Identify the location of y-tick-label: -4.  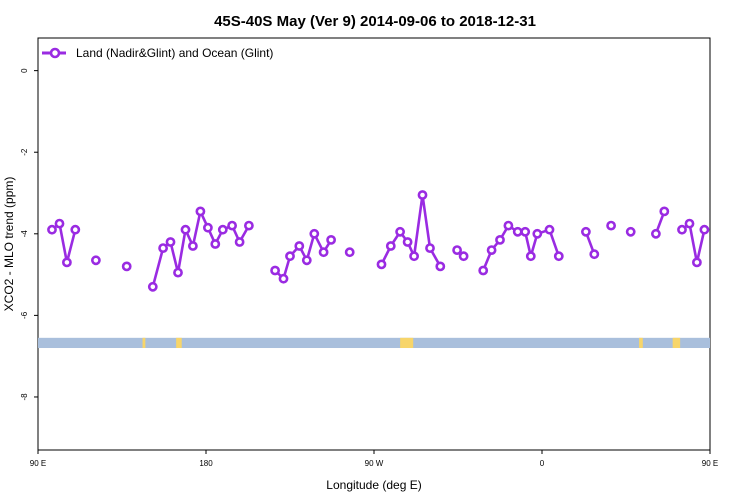
(24, 234).